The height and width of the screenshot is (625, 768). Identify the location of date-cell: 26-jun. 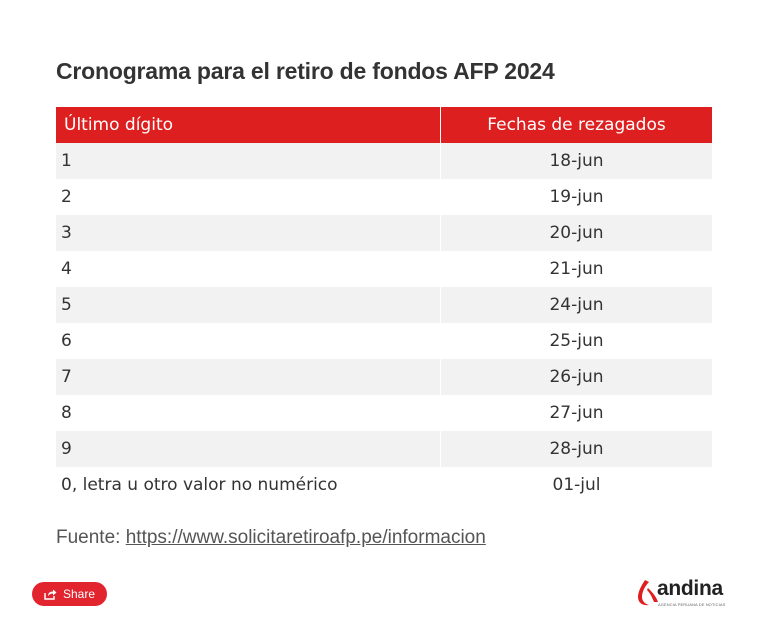
(576, 377).